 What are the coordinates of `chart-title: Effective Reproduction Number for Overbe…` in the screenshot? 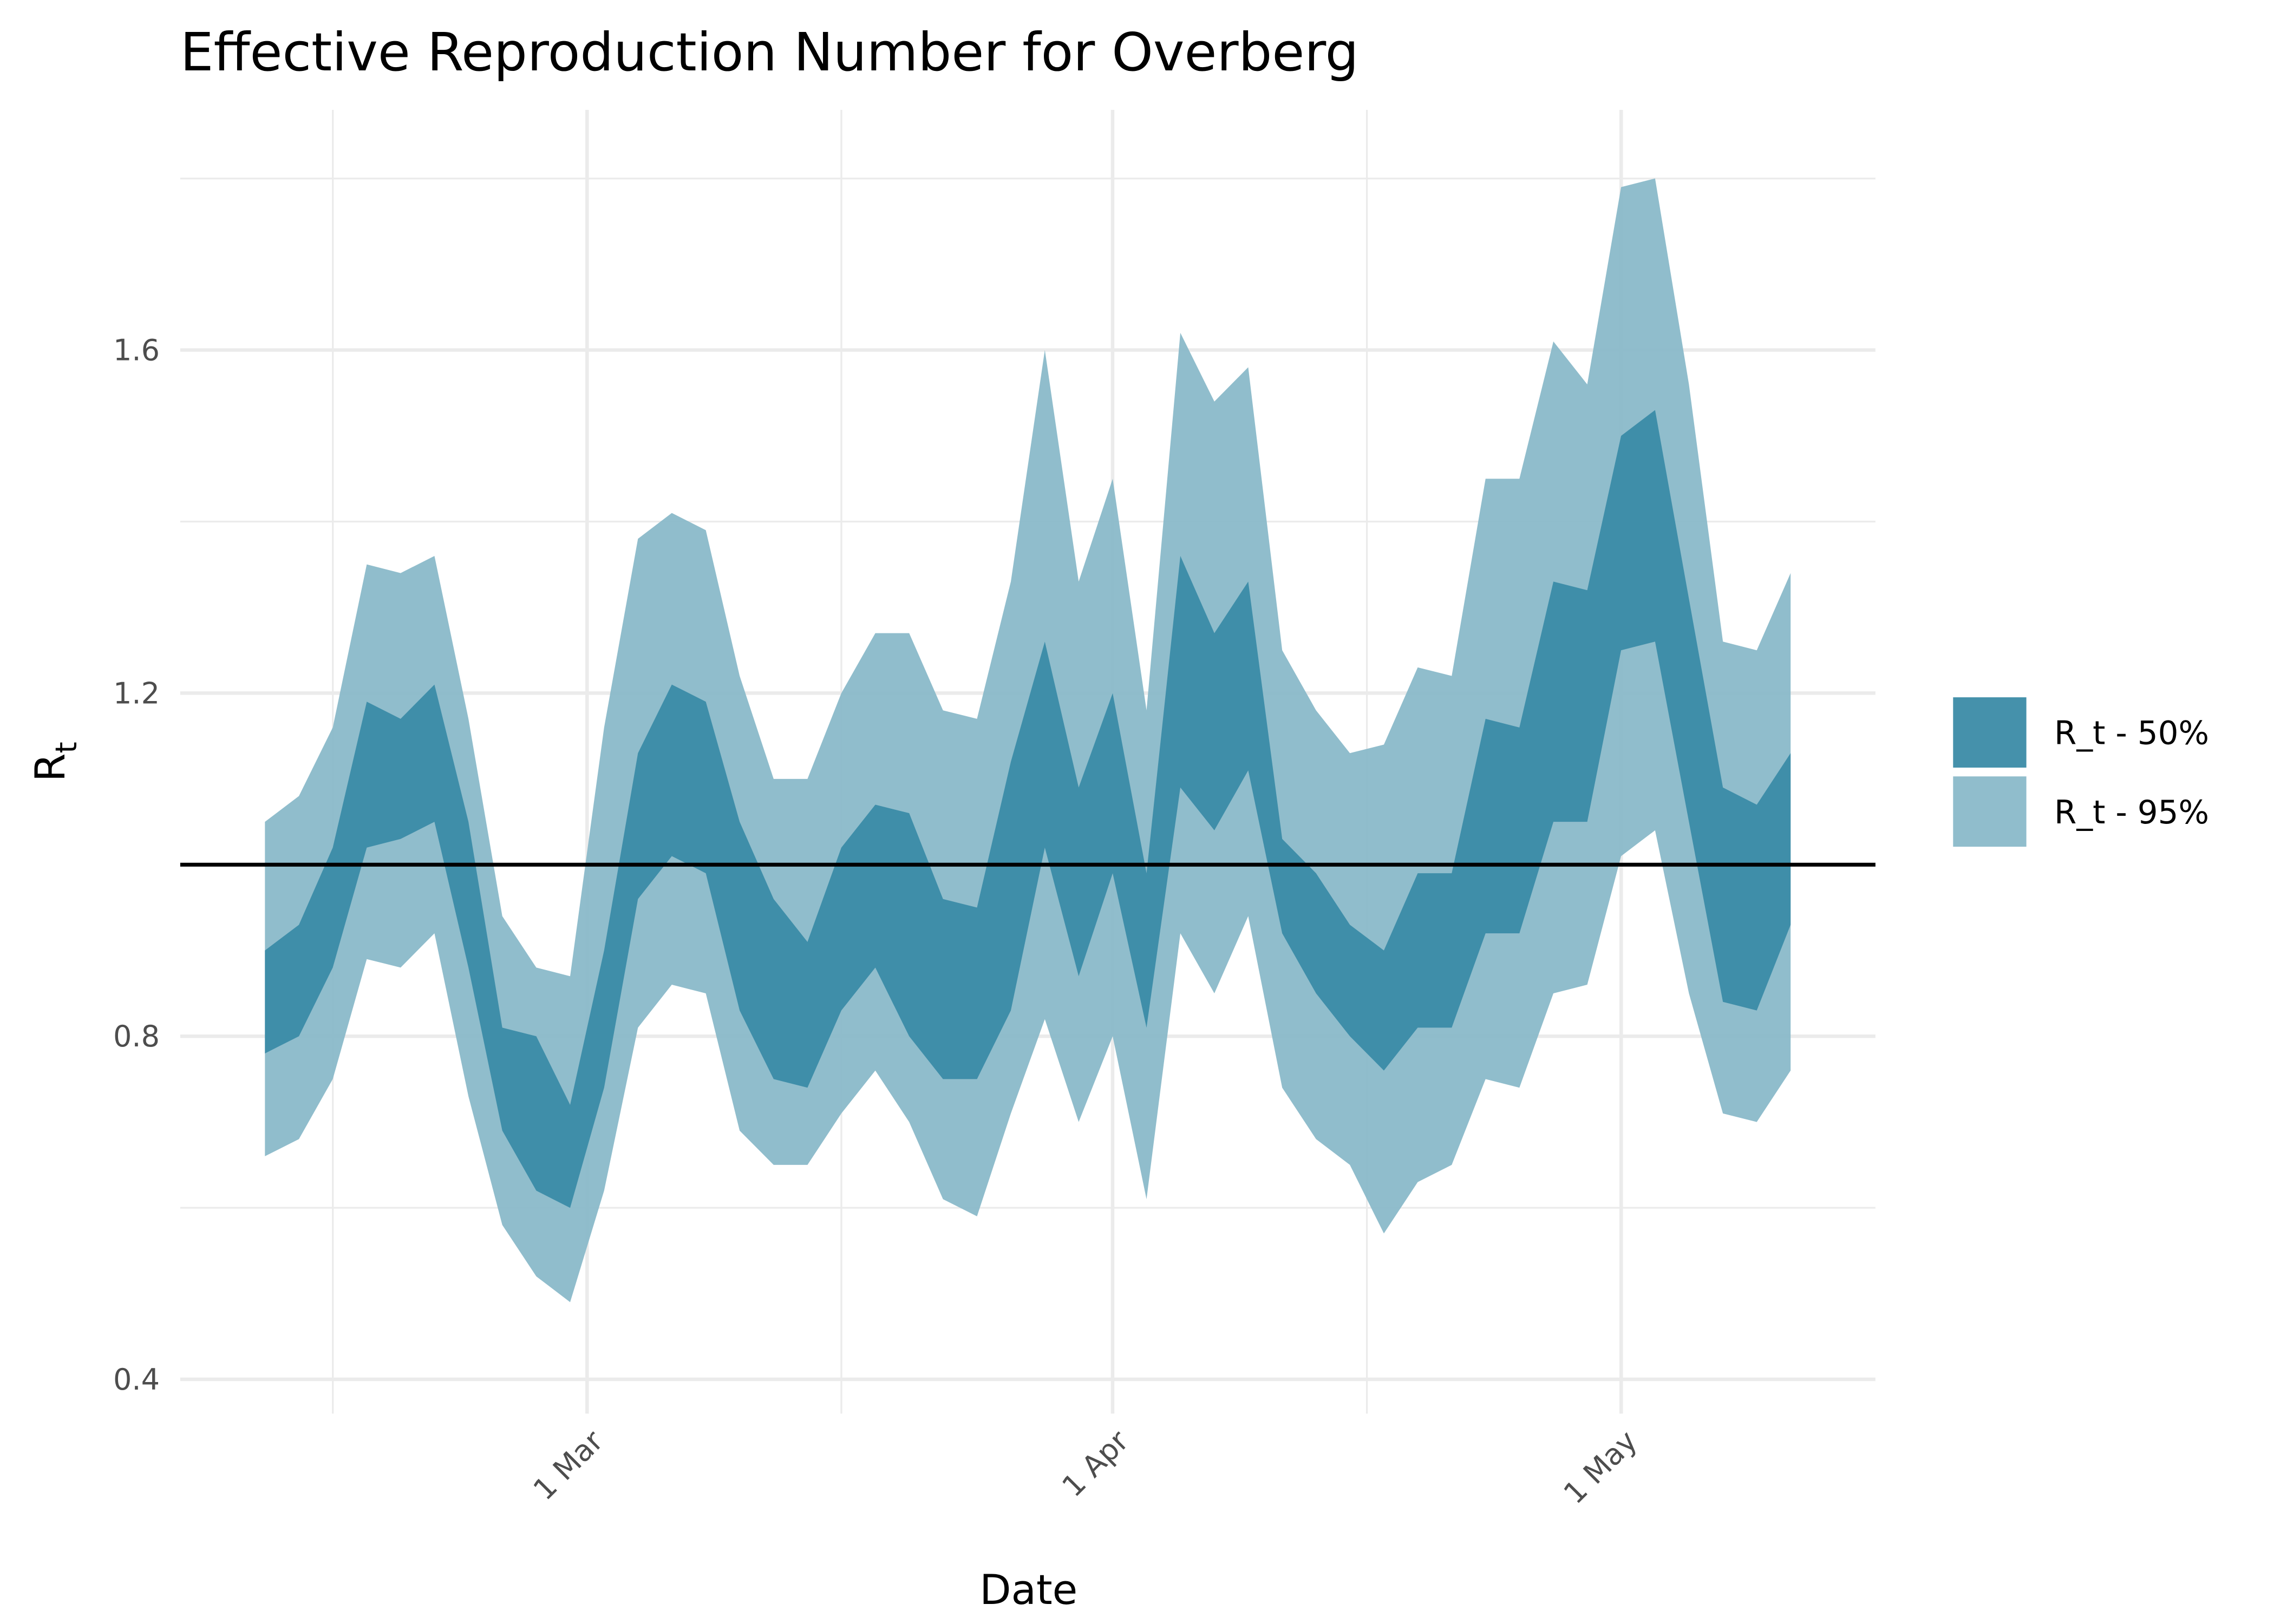 It's located at (769, 53).